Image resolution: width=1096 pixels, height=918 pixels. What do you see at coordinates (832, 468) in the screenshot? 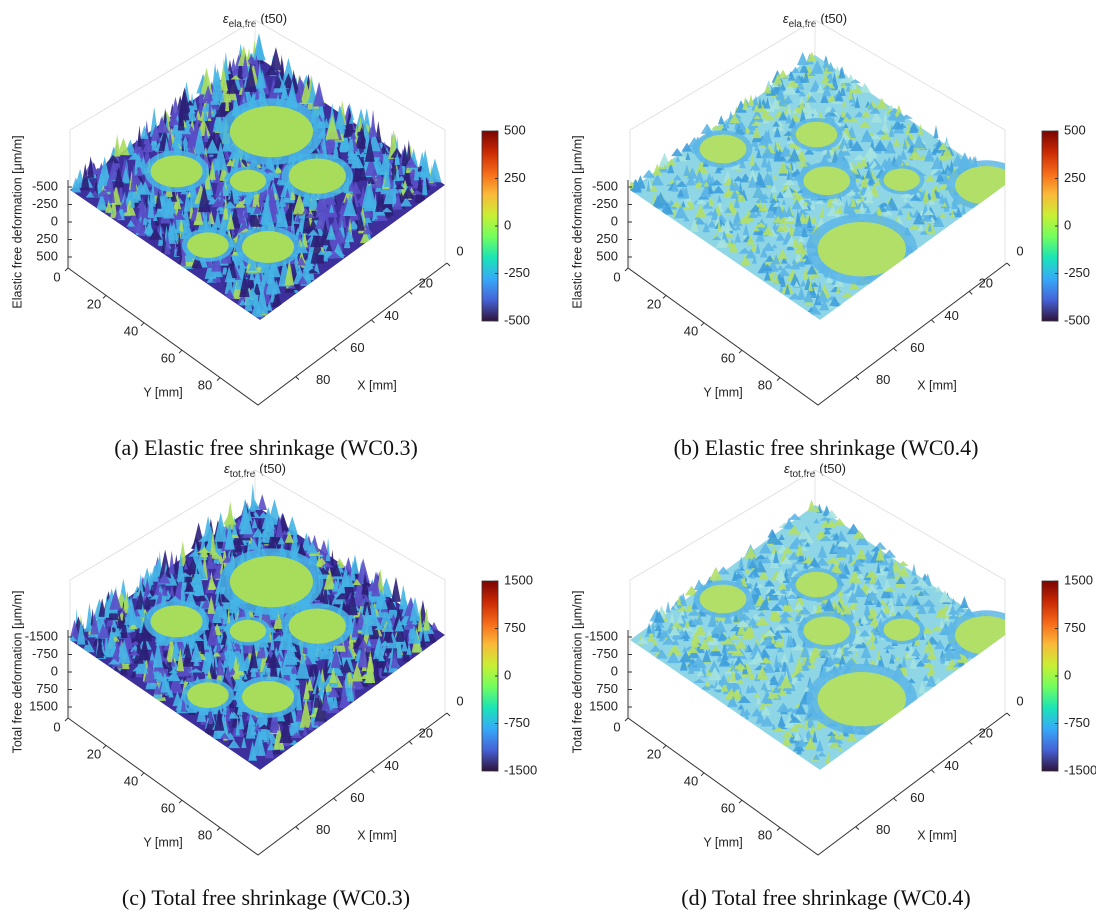
I see `title-suffix: (t50)` at bounding box center [832, 468].